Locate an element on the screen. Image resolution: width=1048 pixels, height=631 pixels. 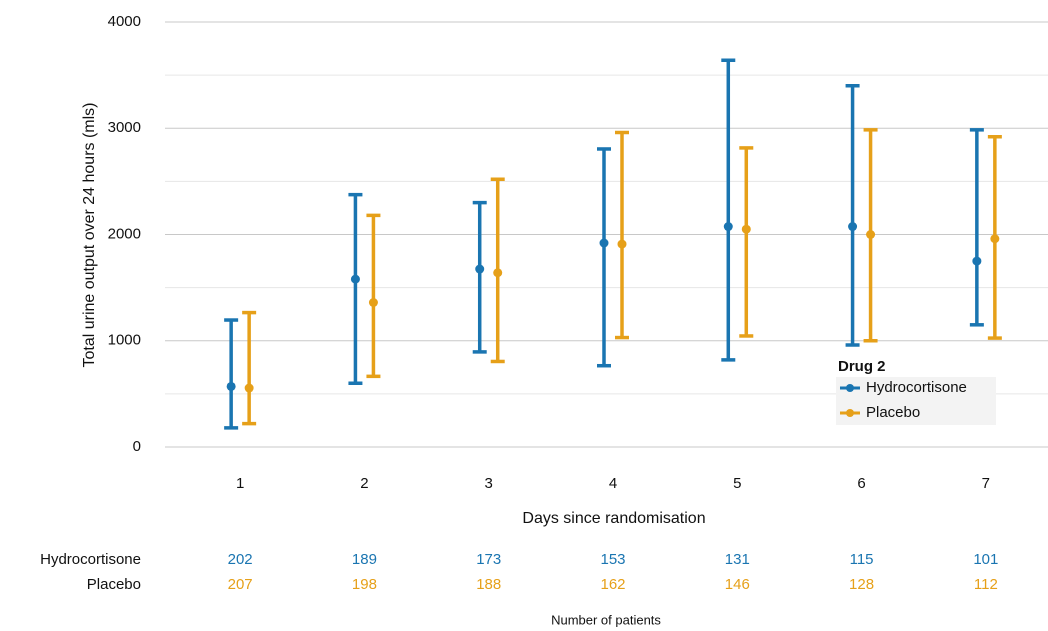
patients-row-label: Placebo is located at coordinates (114, 584).